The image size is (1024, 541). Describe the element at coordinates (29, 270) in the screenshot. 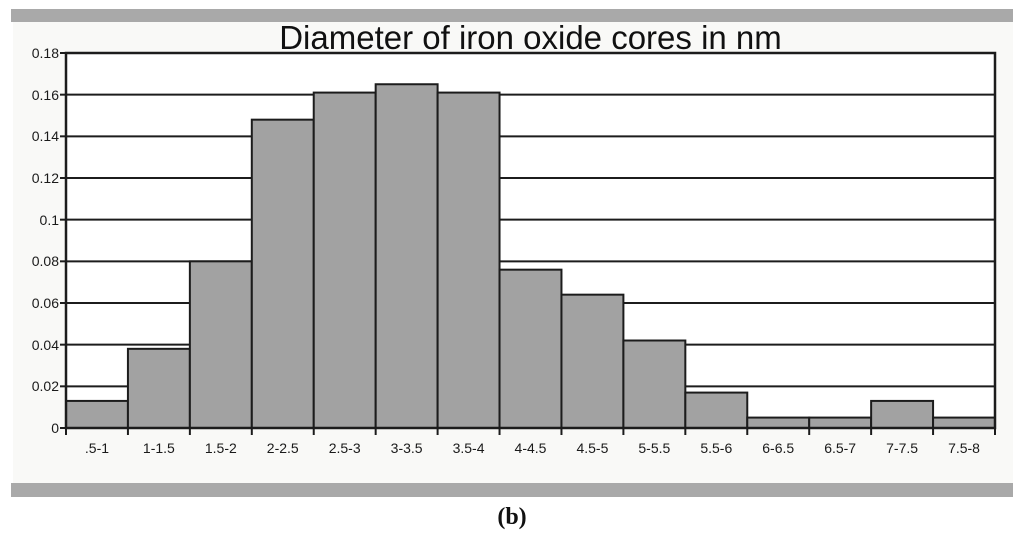

I see `y-axis-tick-labels: 0 0.02 0.04 0.06 0.08 0.1 0.12 0.14 0.16 0.18` at that location.